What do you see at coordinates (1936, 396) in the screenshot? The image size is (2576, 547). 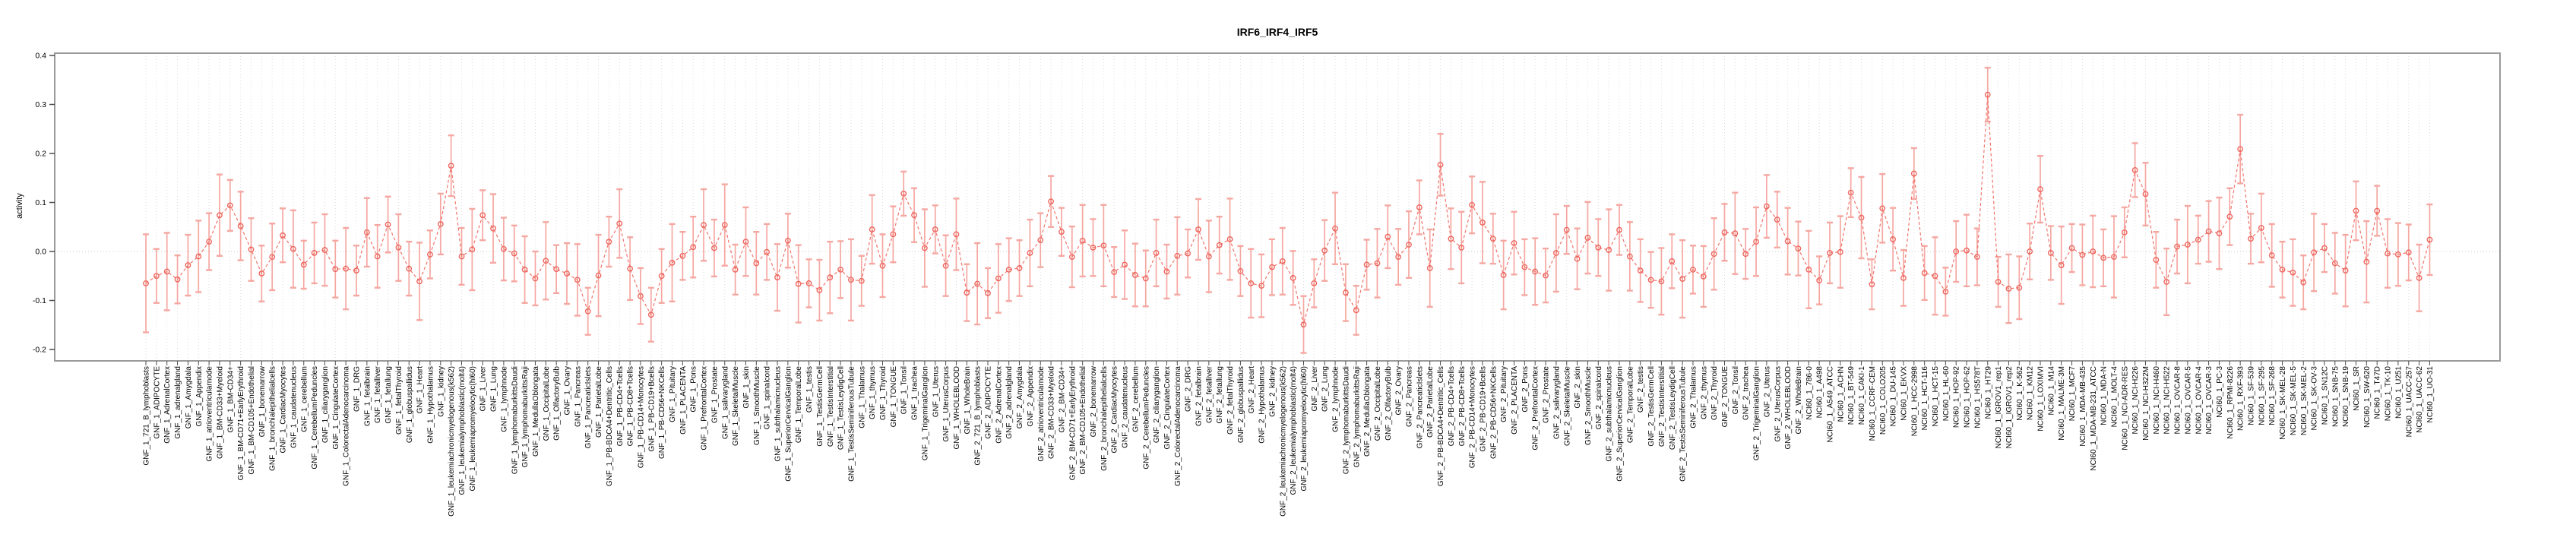 I see `x-tick-label: NCI60_1_HCT-15` at bounding box center [1936, 396].